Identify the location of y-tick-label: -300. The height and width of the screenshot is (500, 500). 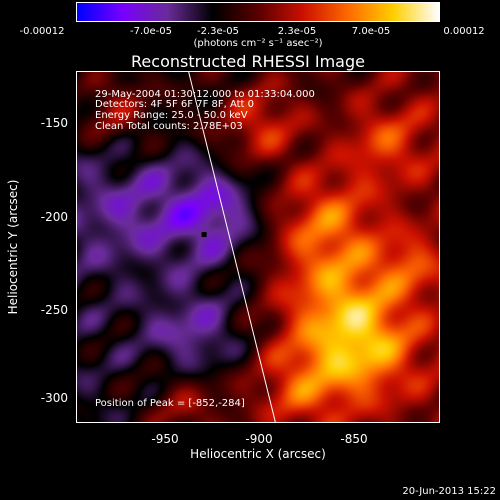
(54, 398).